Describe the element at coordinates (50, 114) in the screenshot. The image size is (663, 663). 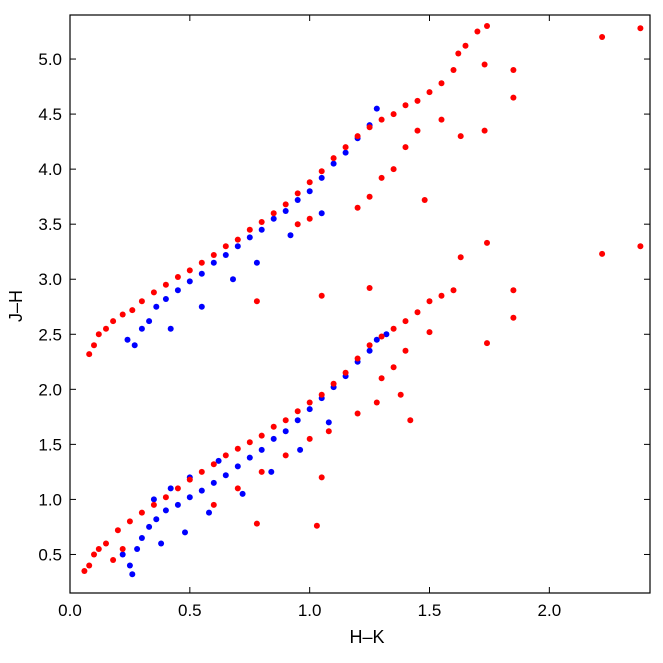
I see `y-tick-label: 4.5` at that location.